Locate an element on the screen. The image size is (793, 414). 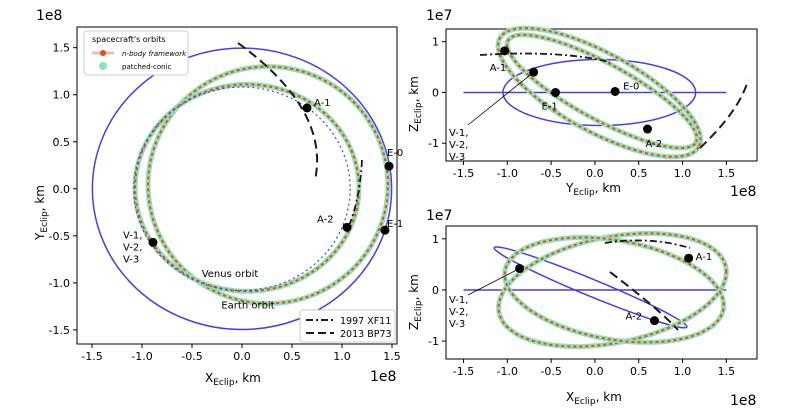
br-y-ticks: -1 0 1 is located at coordinates (437, 290).